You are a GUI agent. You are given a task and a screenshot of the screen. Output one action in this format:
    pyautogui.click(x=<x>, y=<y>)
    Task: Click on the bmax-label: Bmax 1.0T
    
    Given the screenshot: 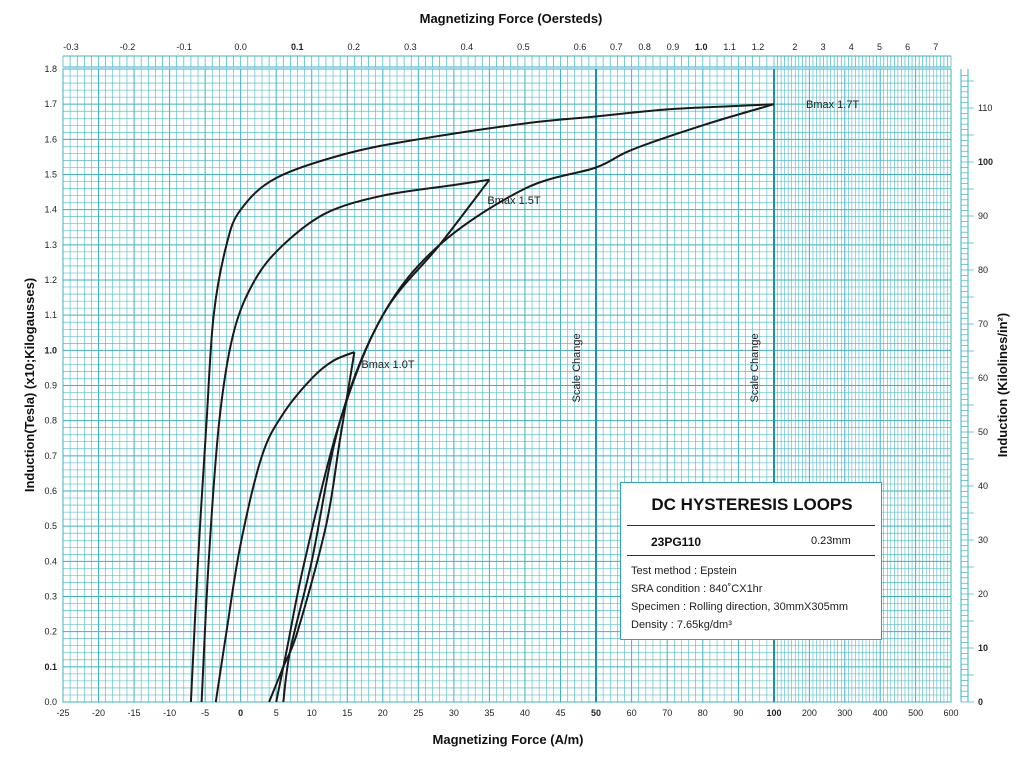 What is the action you would take?
    pyautogui.click(x=387, y=365)
    